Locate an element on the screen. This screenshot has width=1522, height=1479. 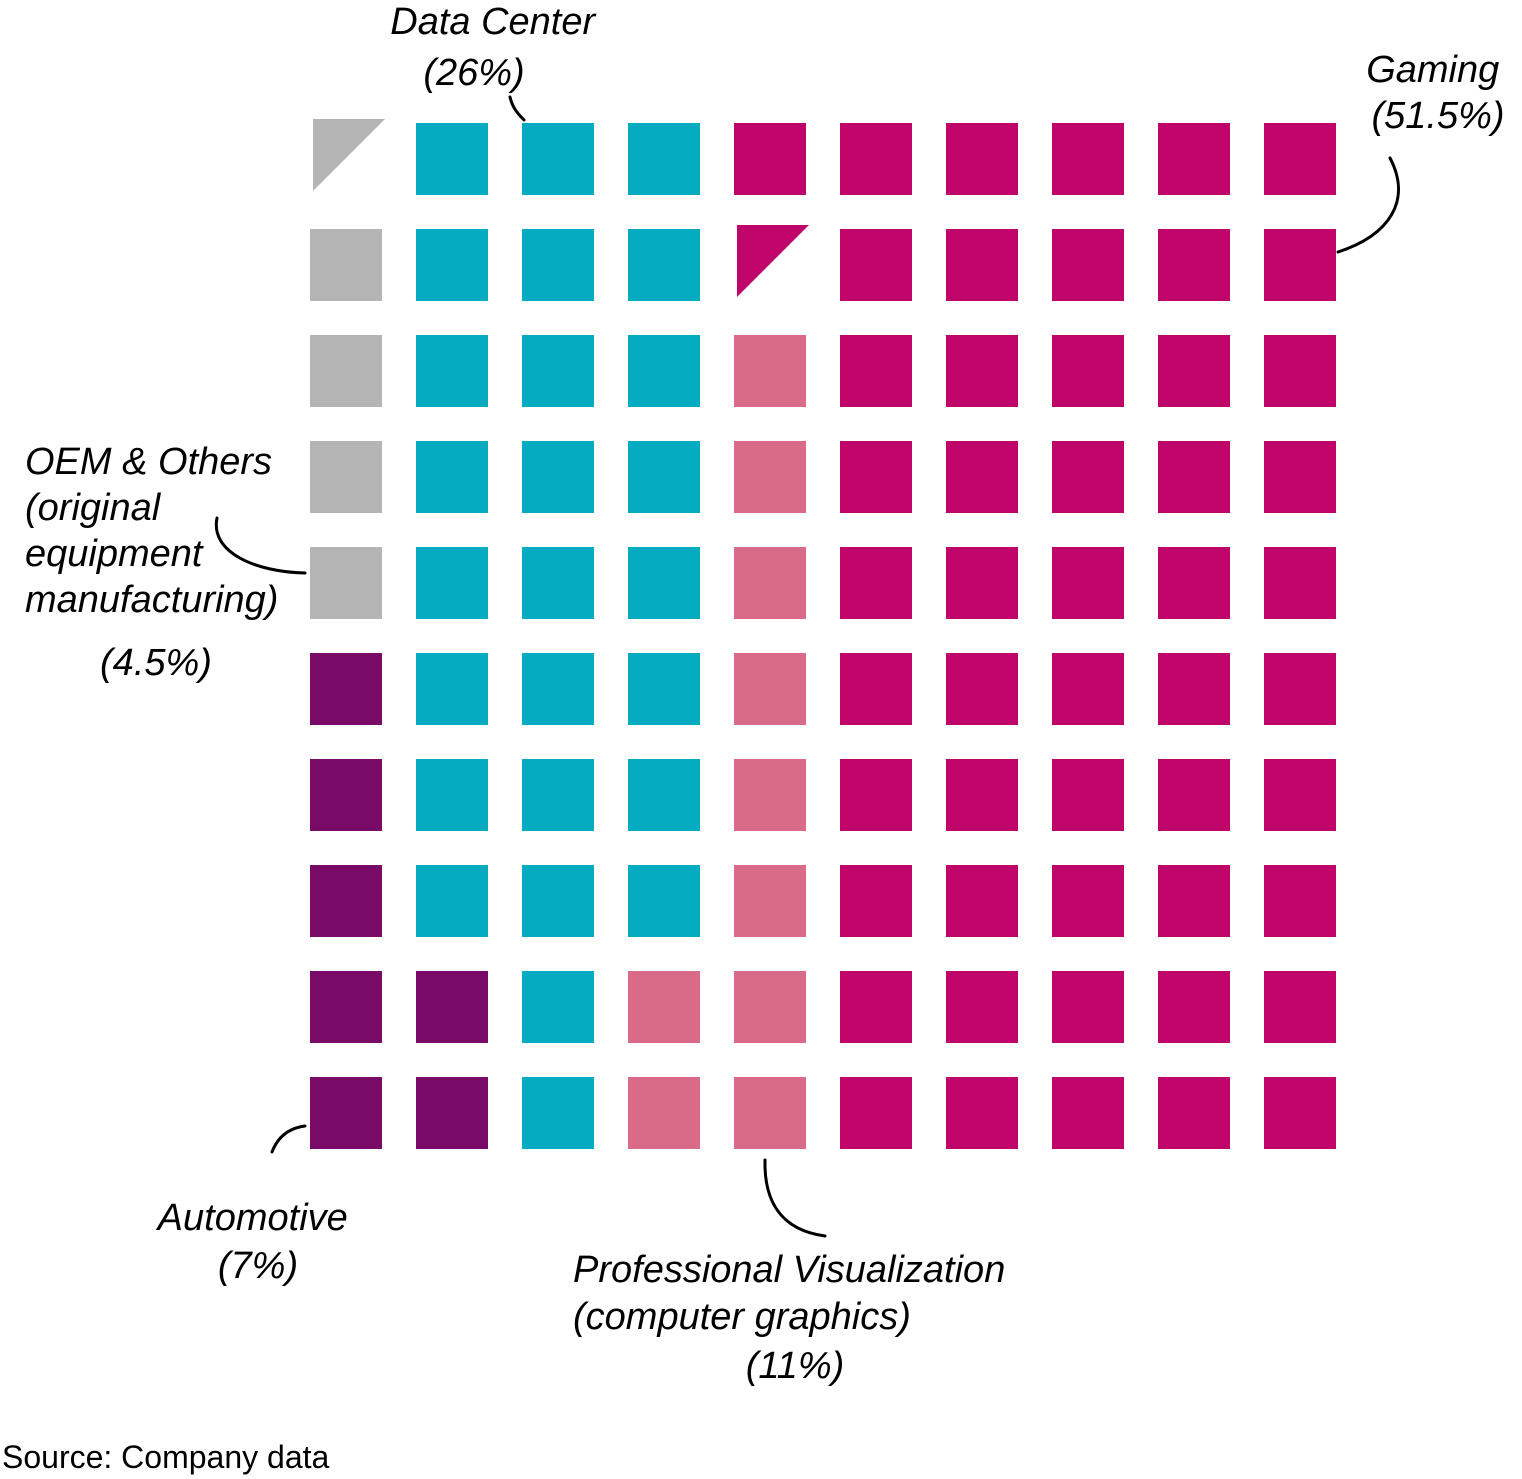
source-note: Source: Company data is located at coordinates (166, 1457).